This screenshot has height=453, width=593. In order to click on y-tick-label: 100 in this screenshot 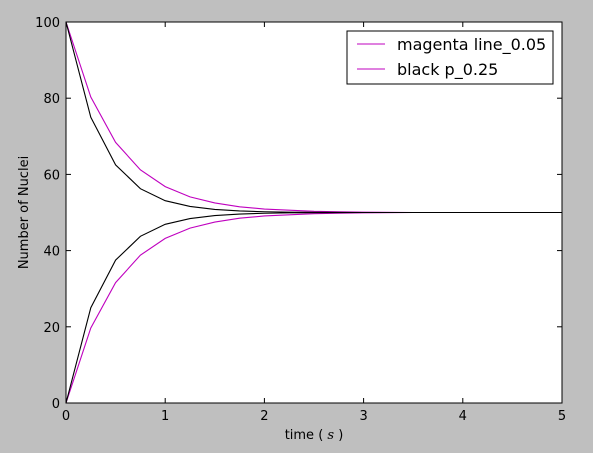, I will do `click(47, 23)`.